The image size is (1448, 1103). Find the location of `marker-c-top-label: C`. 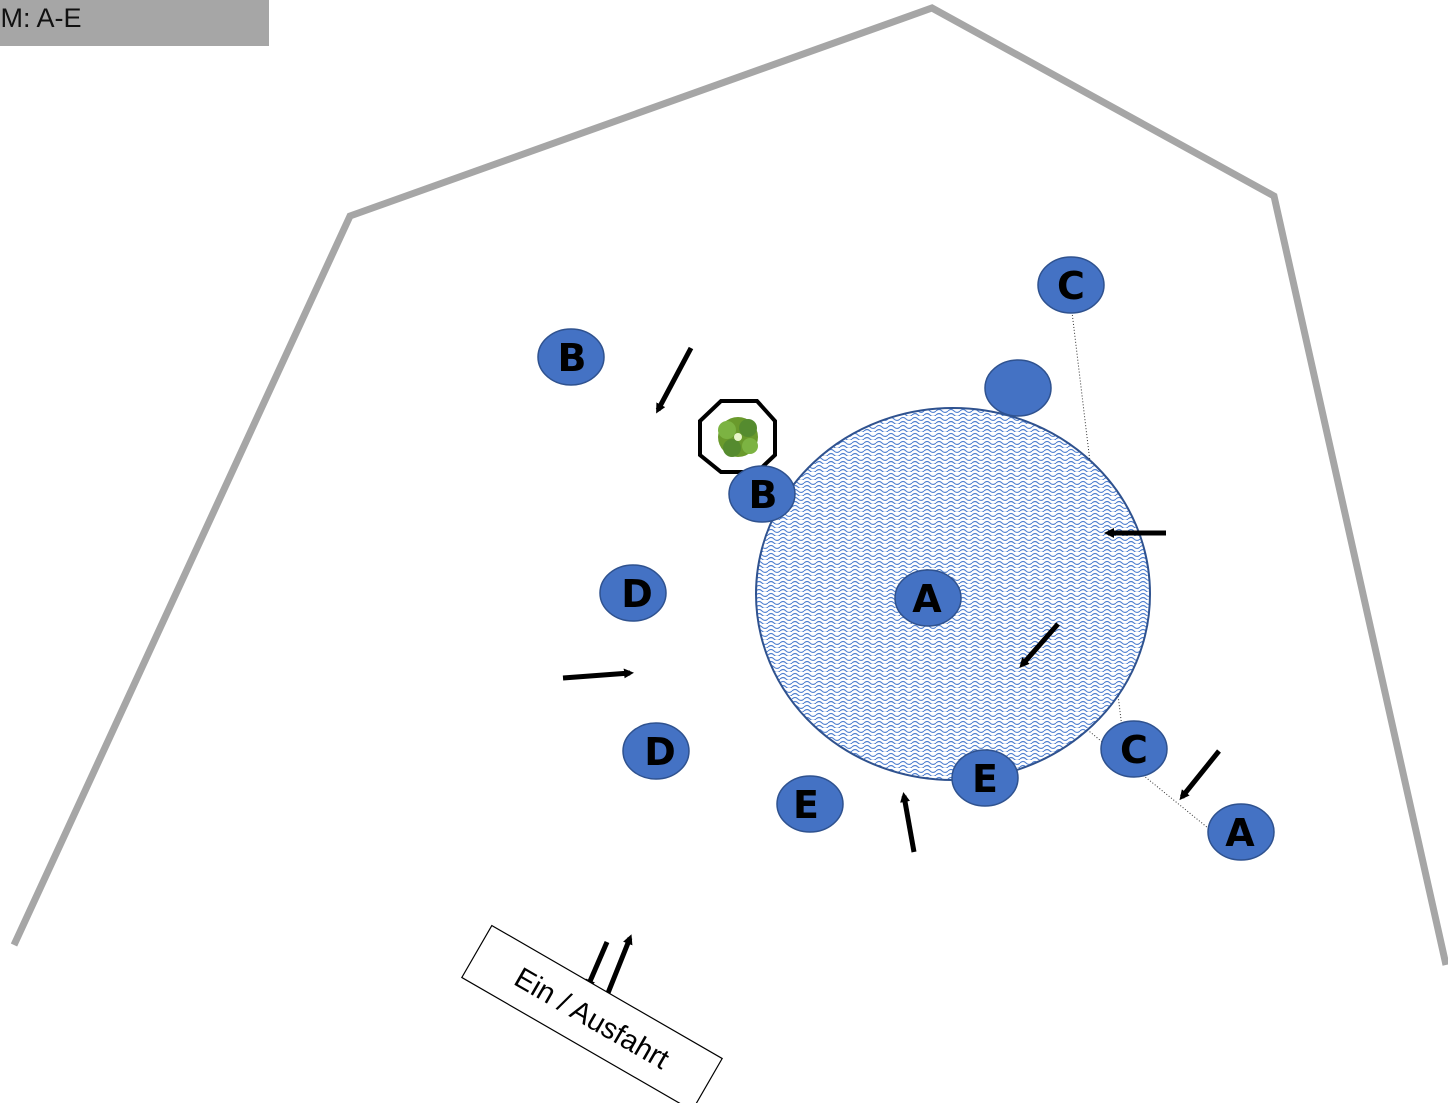

marker-c-top-label: C is located at coordinates (1071, 286).